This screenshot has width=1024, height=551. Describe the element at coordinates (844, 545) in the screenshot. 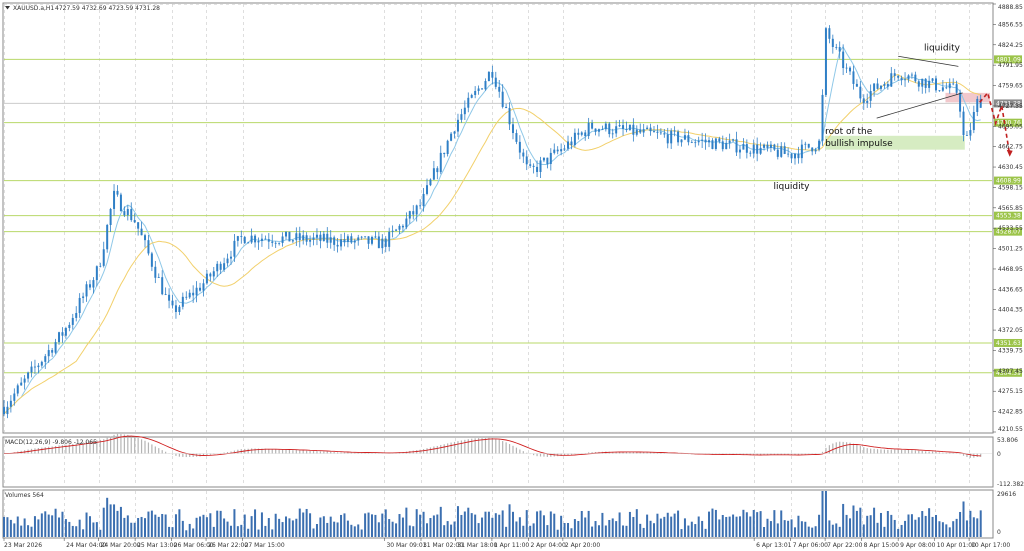

I see `x-tick-label: 7 Apr 22:00` at that location.